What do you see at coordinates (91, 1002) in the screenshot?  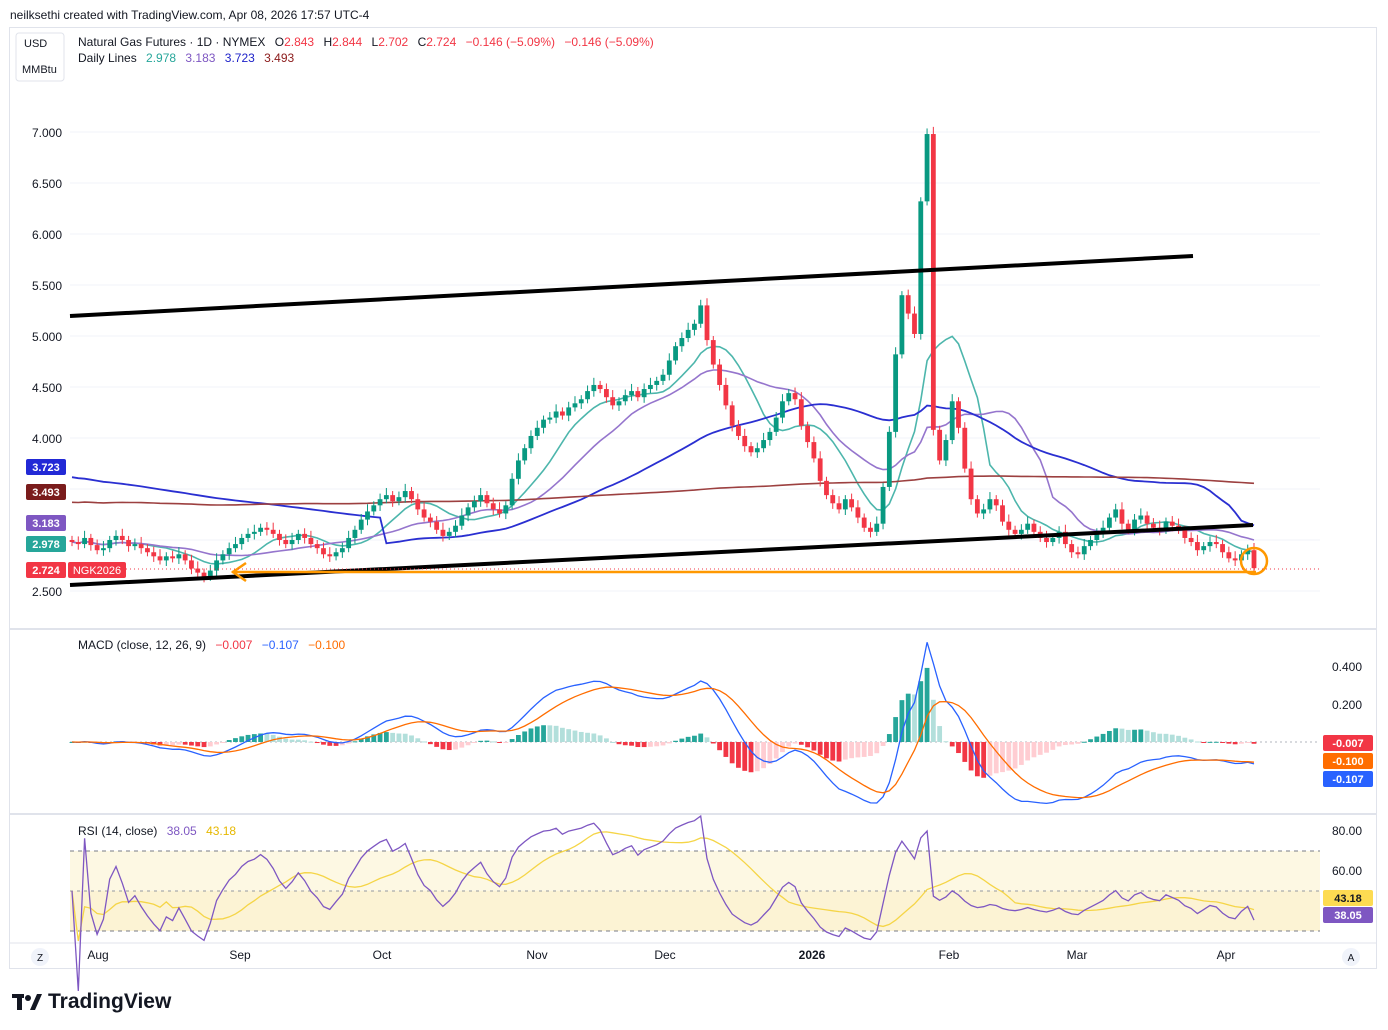 I see `tradingview-logo: TradingView` at bounding box center [91, 1002].